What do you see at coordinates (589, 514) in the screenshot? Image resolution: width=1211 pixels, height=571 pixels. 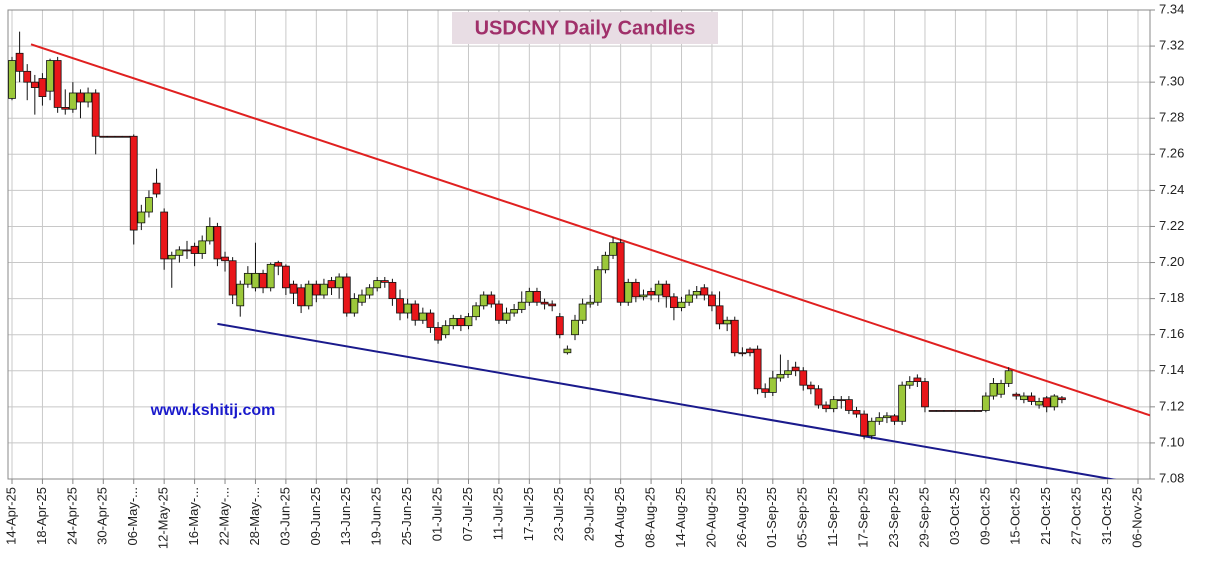 I see `x-tick-label: 29-Jul-25` at bounding box center [589, 514].